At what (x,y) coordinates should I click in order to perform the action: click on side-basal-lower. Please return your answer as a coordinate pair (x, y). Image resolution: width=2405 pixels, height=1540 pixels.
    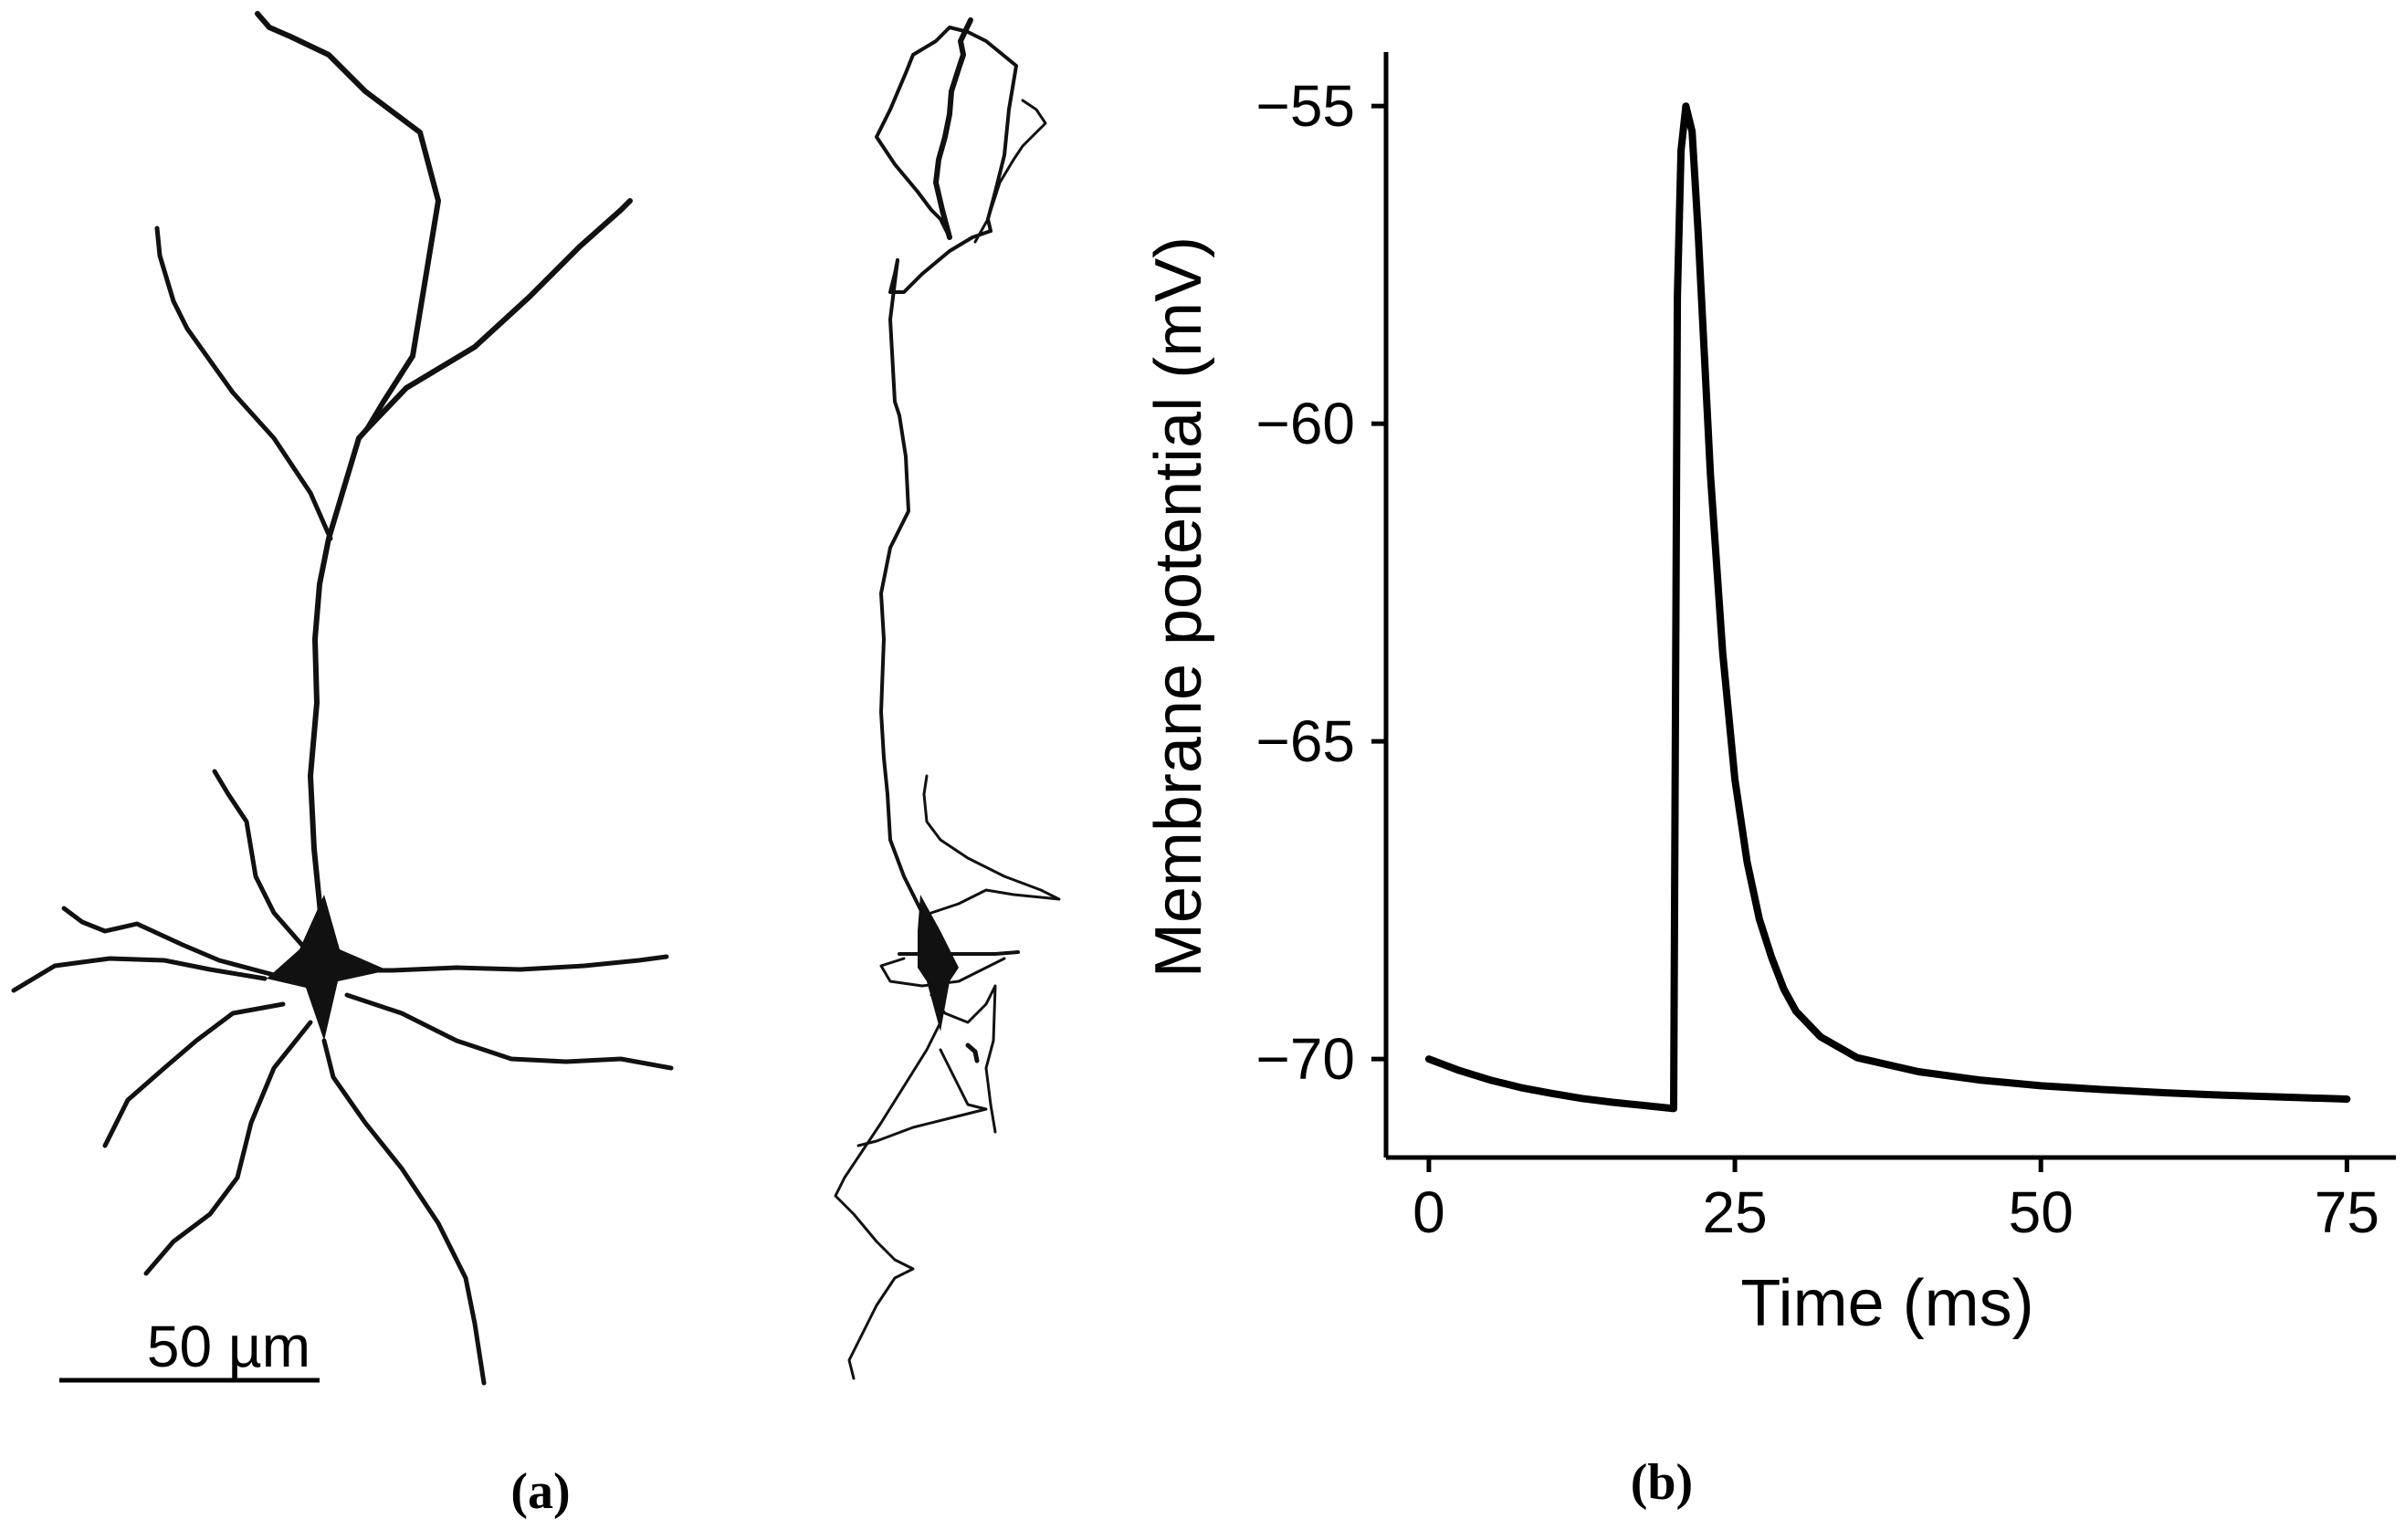
    Looking at the image, I should click on (888, 1200).